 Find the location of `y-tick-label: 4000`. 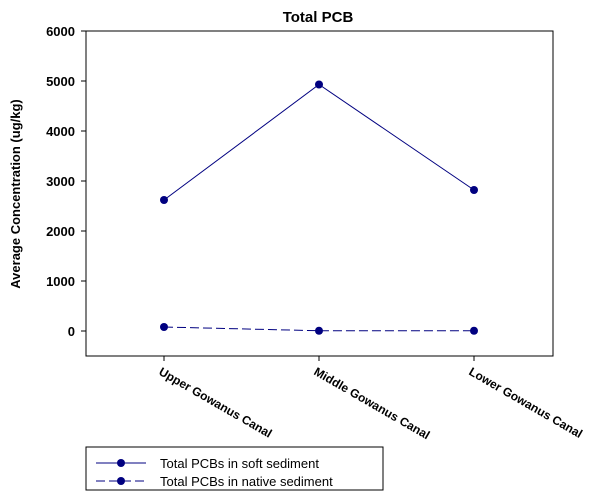

y-tick-label: 4000 is located at coordinates (60, 131).